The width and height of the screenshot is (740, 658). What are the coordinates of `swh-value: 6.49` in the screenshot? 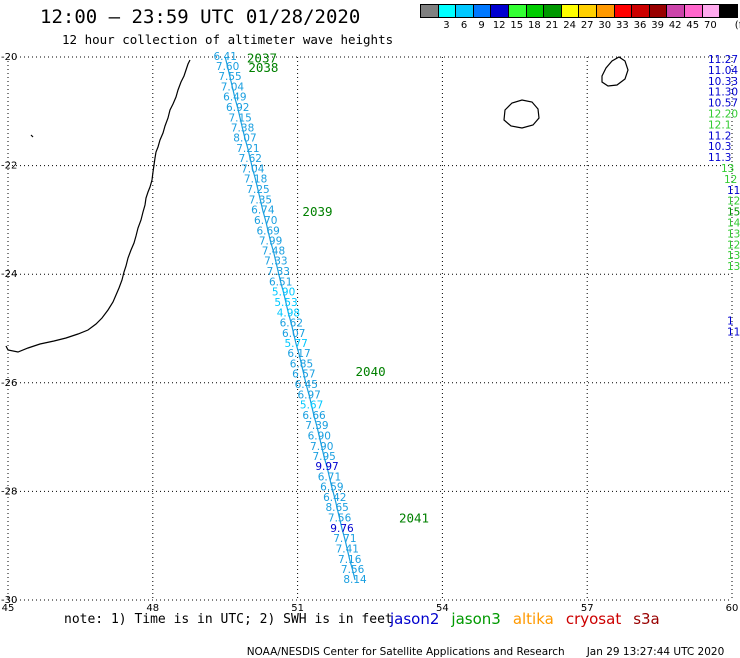 It's located at (234, 98).